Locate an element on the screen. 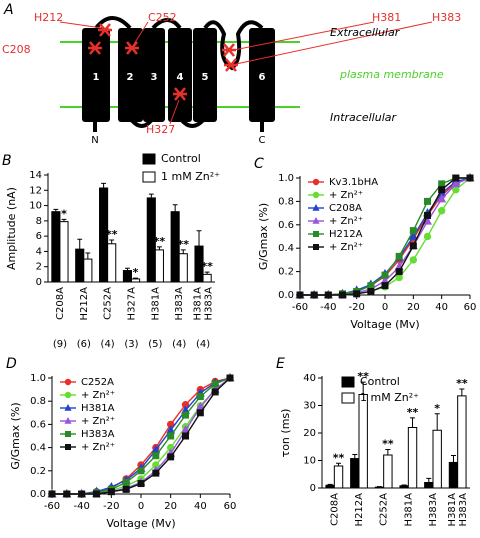  category-note: (9) is located at coordinates (60, 344).